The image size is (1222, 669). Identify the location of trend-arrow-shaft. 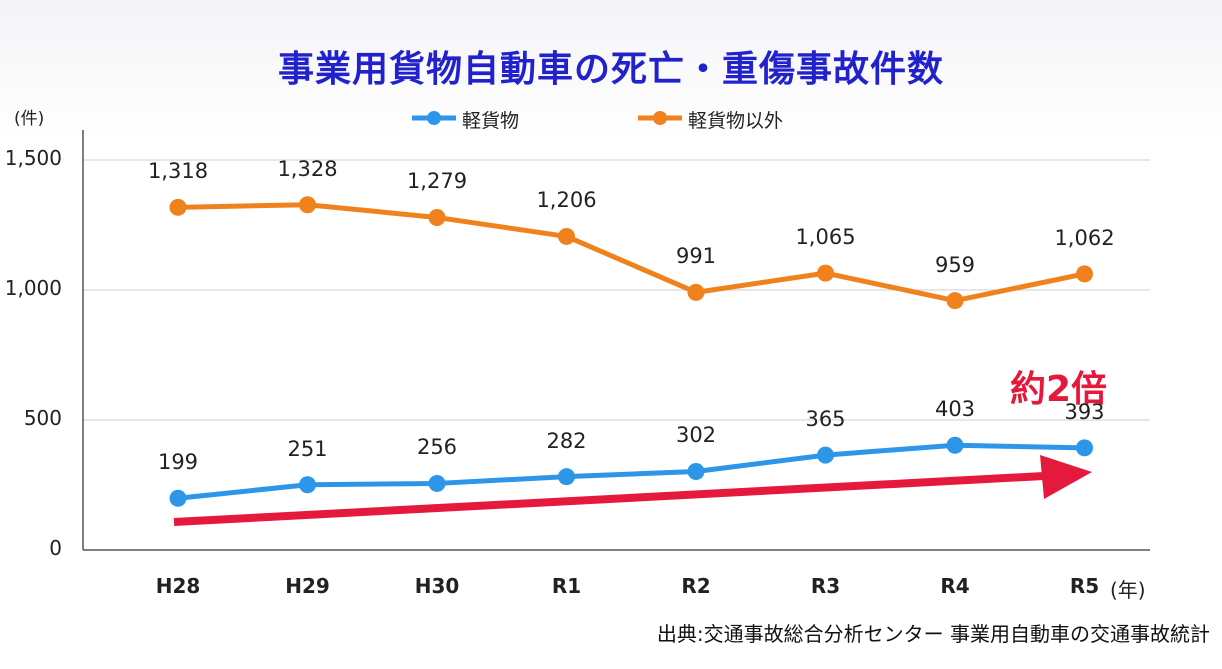
(609, 499).